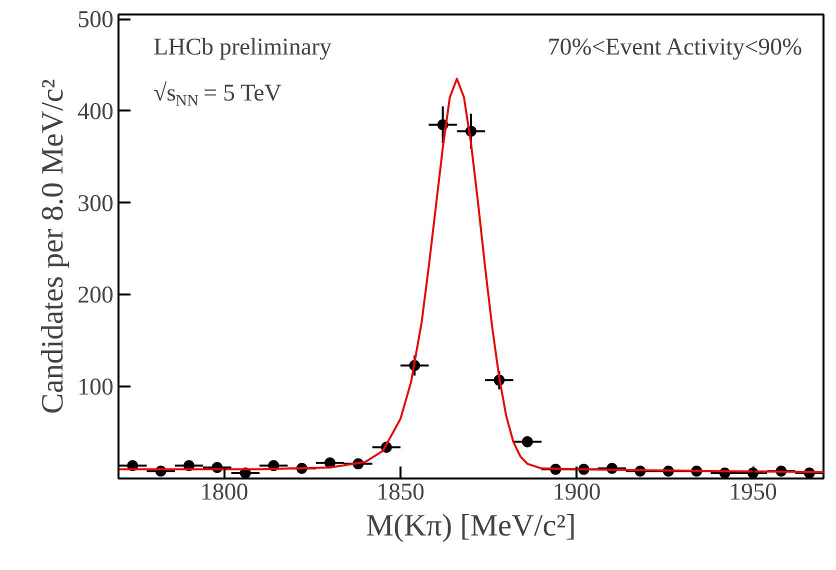 This screenshot has height=570, width=836. Describe the element at coordinates (224, 493) in the screenshot. I see `x-tick-label: 1800` at that location.